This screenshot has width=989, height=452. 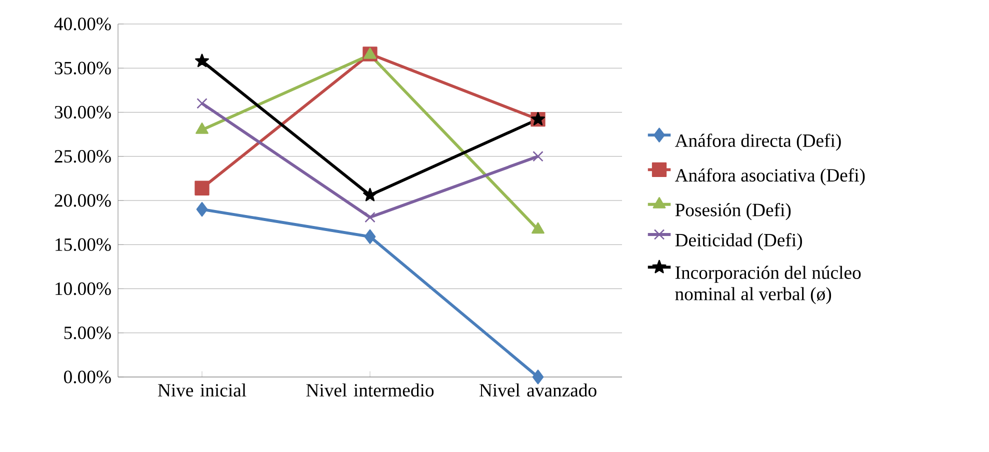 I want to click on legend-label: Incorporación del núcleo nominal al verbal (ø), so click(x=768, y=285).